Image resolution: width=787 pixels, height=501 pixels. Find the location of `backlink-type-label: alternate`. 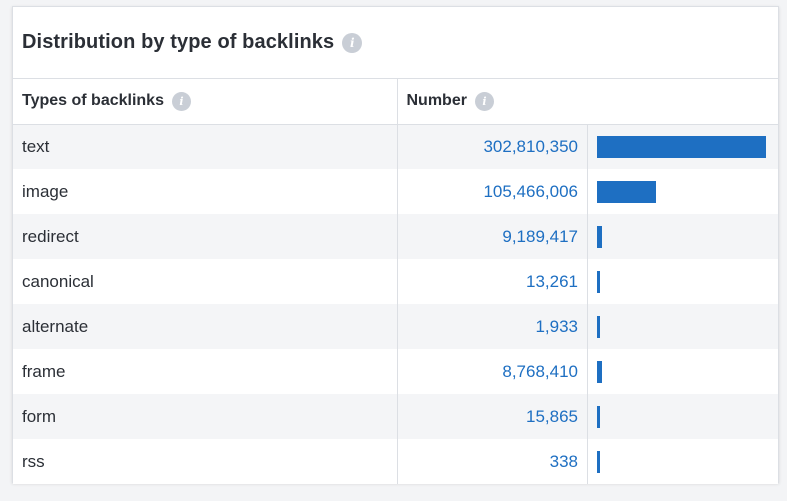

backlink-type-label: alternate is located at coordinates (205, 326).